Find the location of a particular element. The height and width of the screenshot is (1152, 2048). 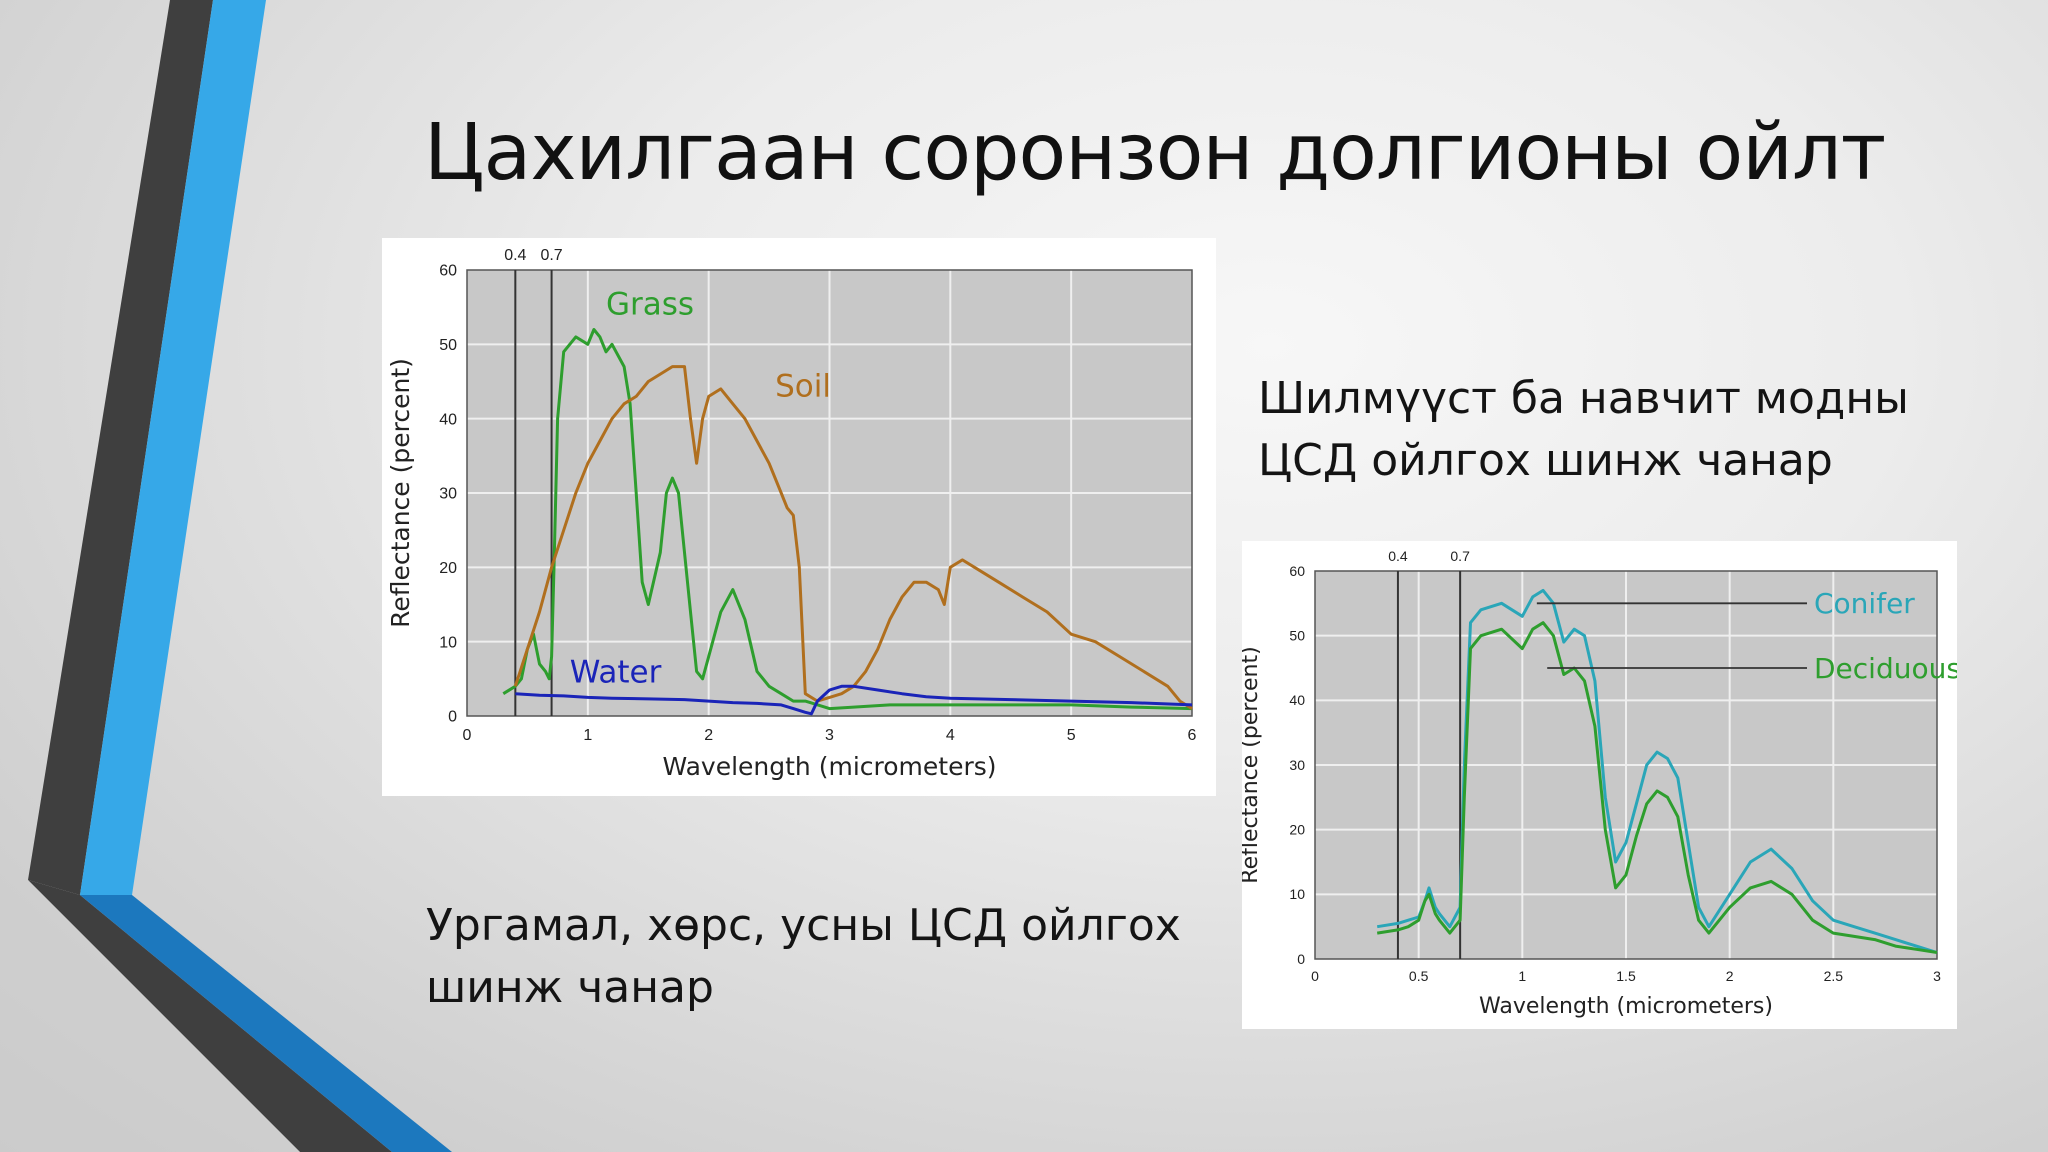

chart1-x-tick-label-3: 3 is located at coordinates (829, 735).